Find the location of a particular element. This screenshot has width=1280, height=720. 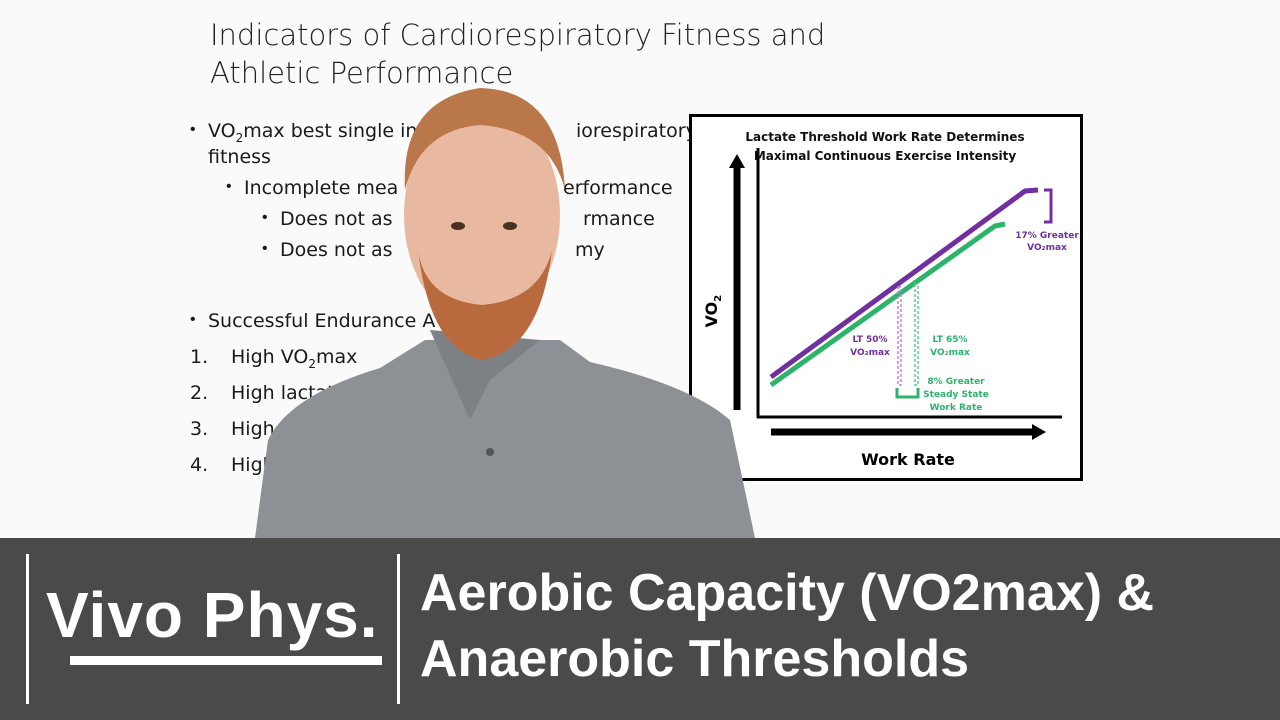

shirt-button is located at coordinates (490, 452).